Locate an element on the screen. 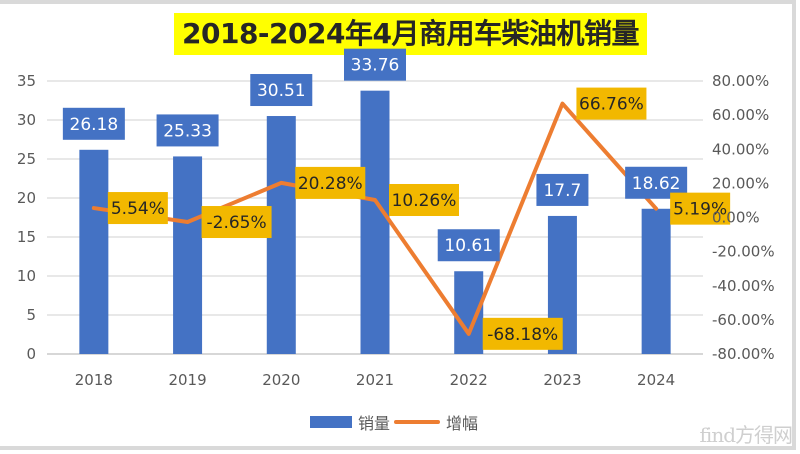 This screenshot has width=800, height=454. x-axis-tick-label: 2024 is located at coordinates (656, 380).